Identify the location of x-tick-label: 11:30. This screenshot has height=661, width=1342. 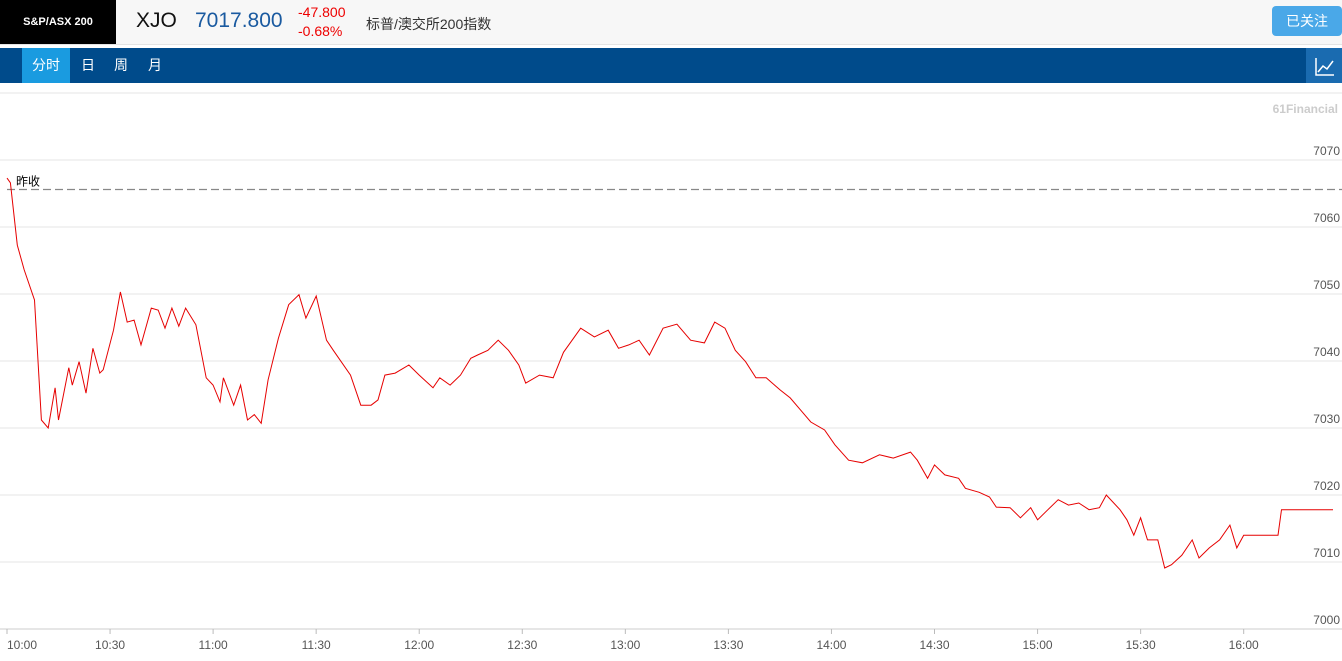
(316, 645).